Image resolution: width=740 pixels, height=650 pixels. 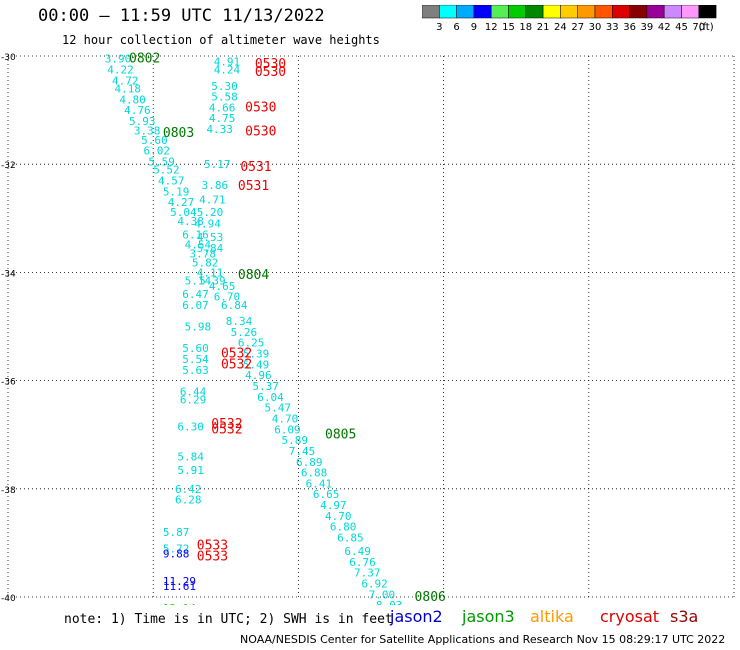 I want to click on y-tick-label: -40, so click(x=8, y=599).